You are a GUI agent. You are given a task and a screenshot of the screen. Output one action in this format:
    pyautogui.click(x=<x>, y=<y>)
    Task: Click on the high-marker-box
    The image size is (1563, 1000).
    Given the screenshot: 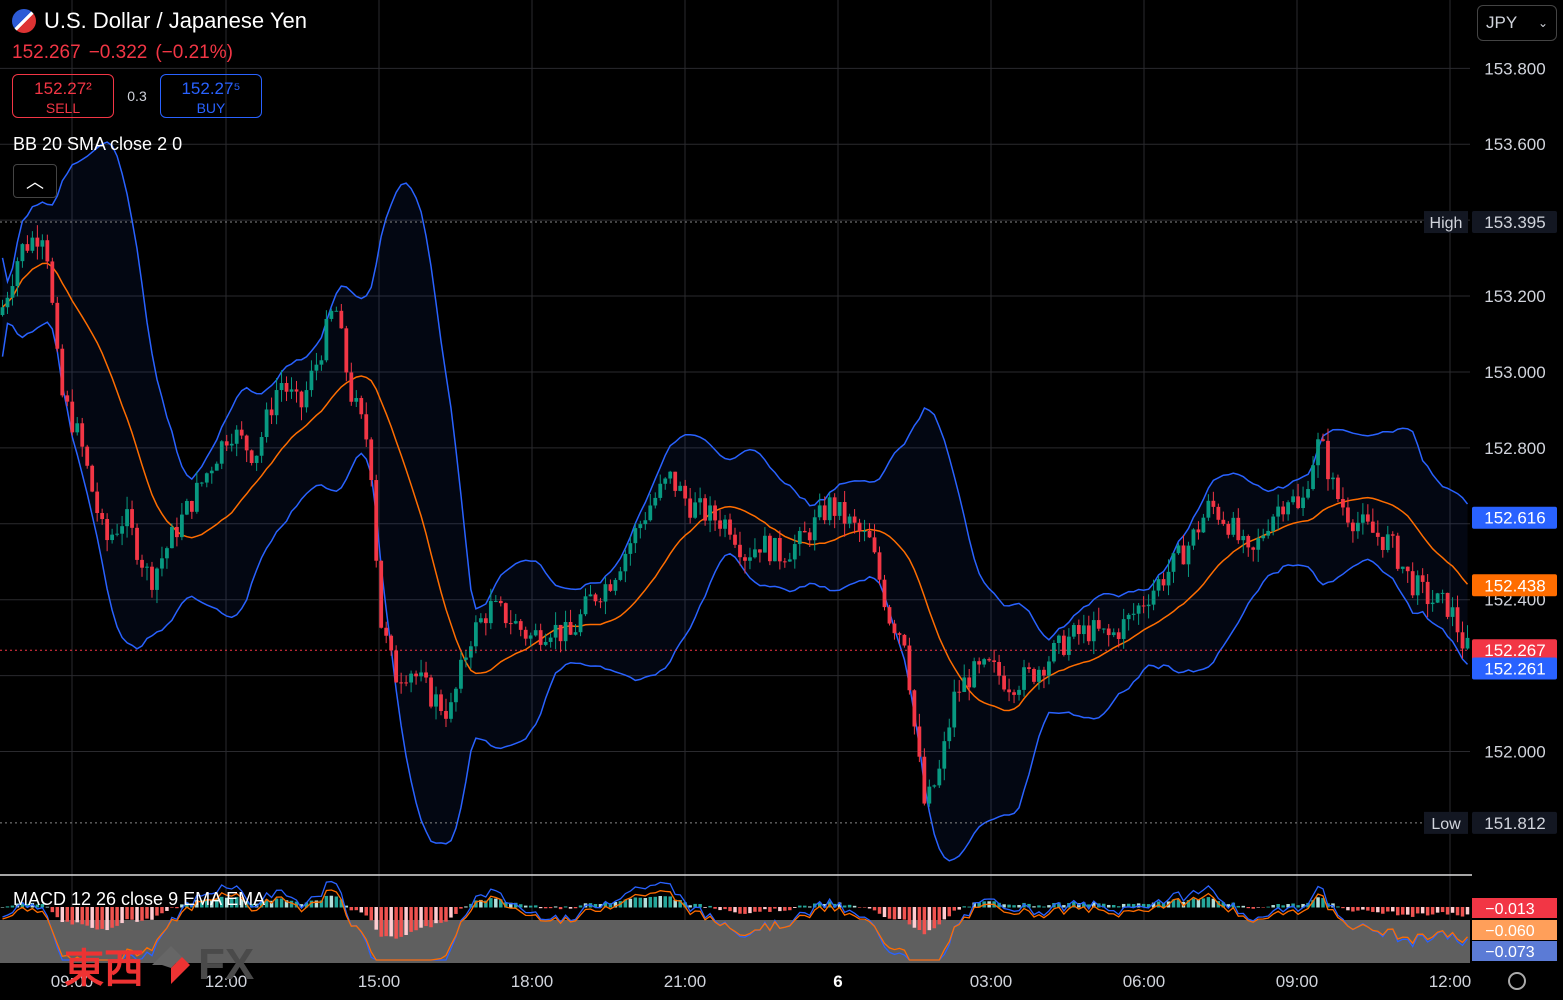 What is the action you would take?
    pyautogui.click(x=1514, y=222)
    